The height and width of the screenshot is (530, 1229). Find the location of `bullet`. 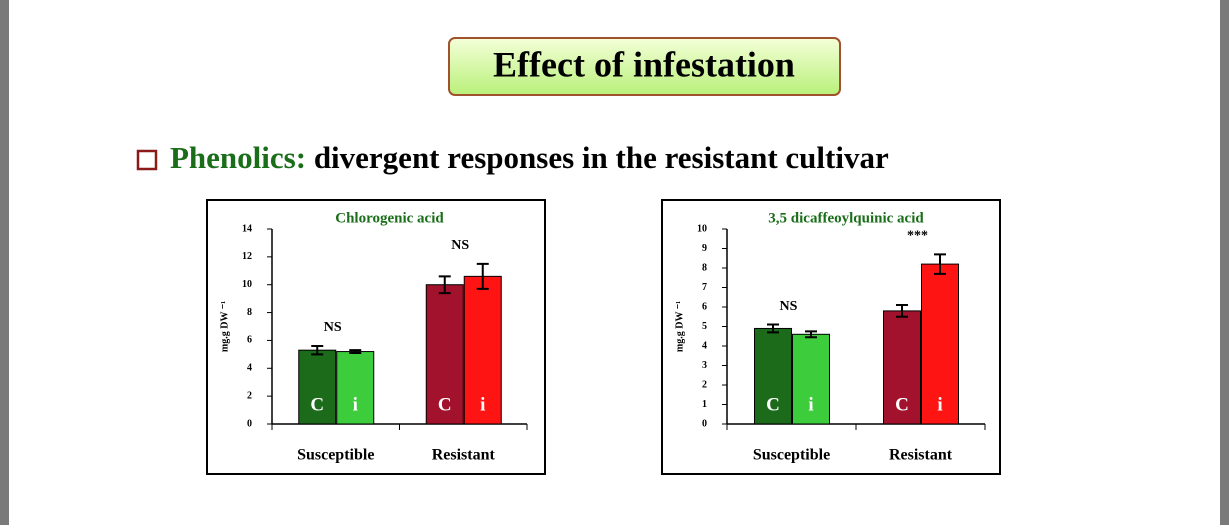

bullet is located at coordinates (147, 160).